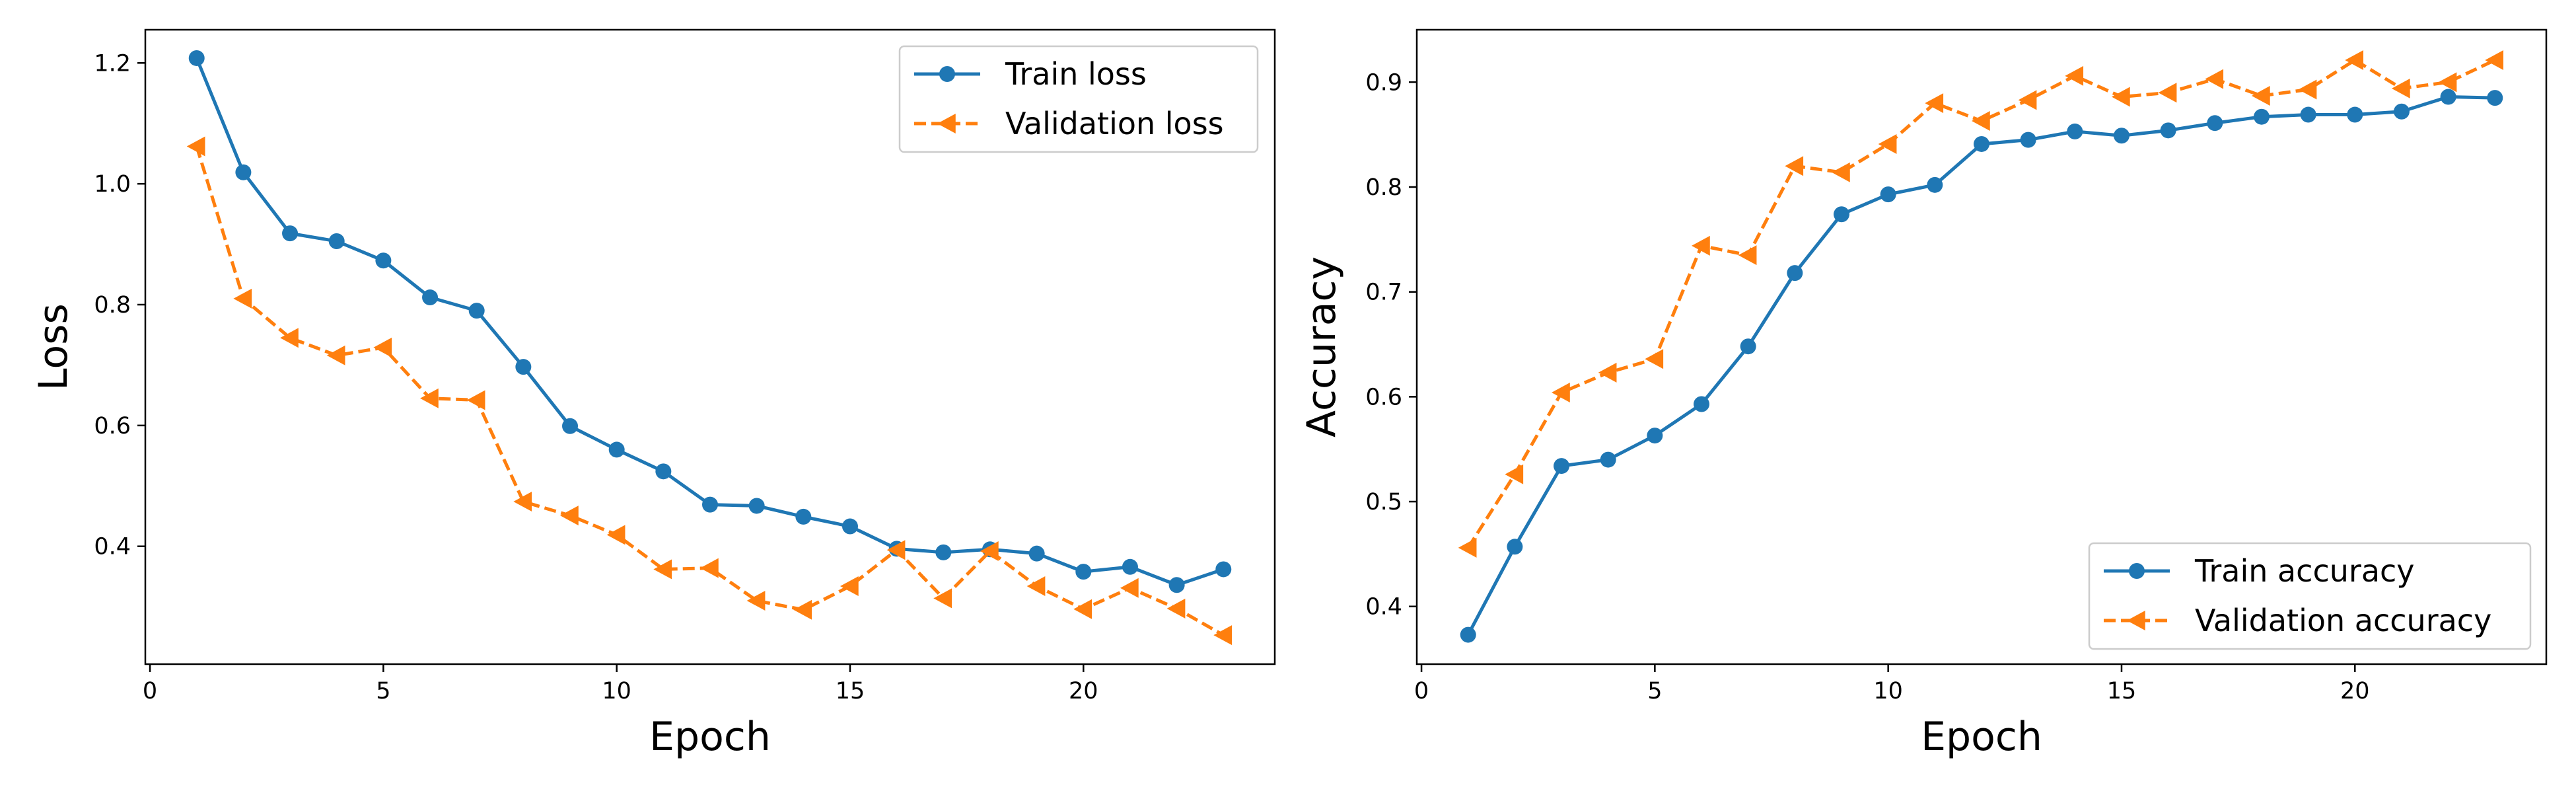 This screenshot has width=2576, height=793. What do you see at coordinates (54, 347) in the screenshot?
I see `loss-y-axis-label: Loss` at bounding box center [54, 347].